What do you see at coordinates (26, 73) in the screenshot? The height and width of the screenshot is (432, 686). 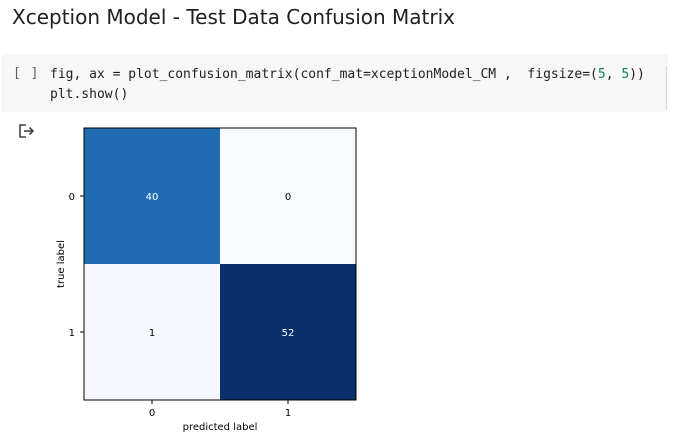 I see `run-cell-button: [ ]` at bounding box center [26, 73].